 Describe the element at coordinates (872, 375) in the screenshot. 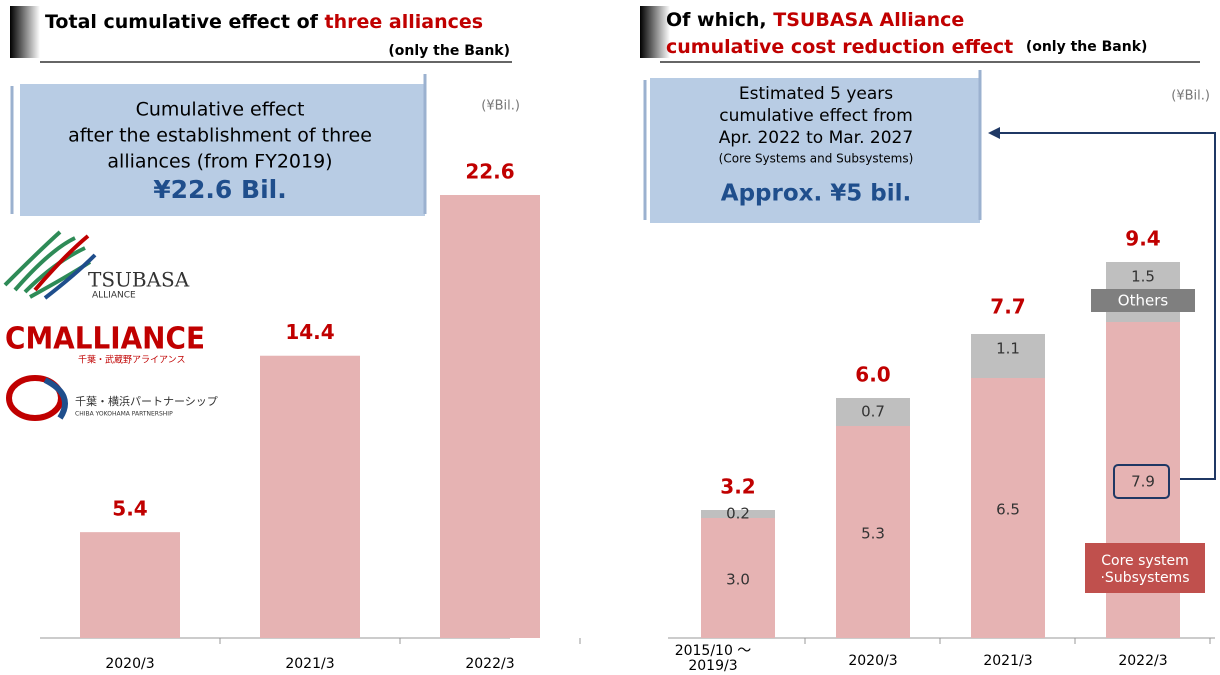

I see `total-label: 6.0` at that location.